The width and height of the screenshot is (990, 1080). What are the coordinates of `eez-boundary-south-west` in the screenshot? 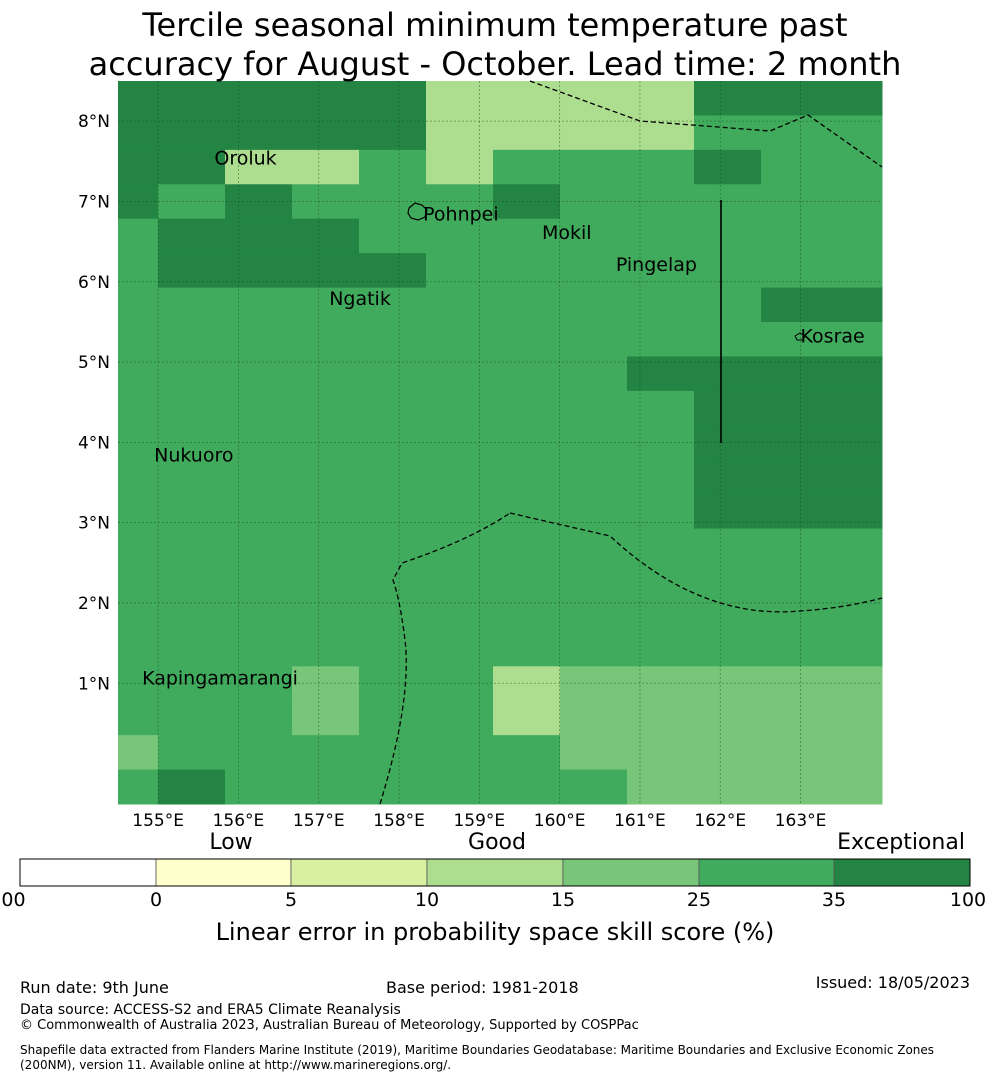 It's located at (445, 658).